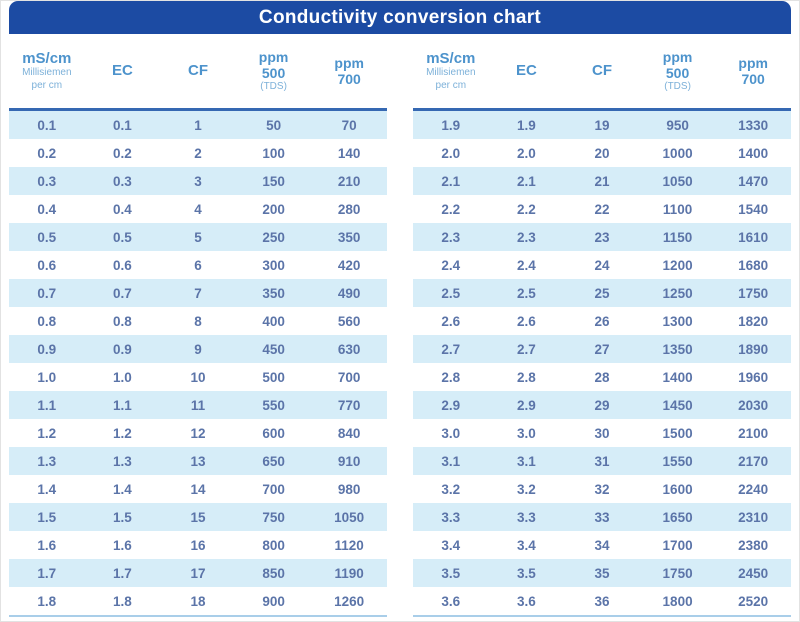  I want to click on table-row: 0.1 0.1 1 50 70, so click(198, 125).